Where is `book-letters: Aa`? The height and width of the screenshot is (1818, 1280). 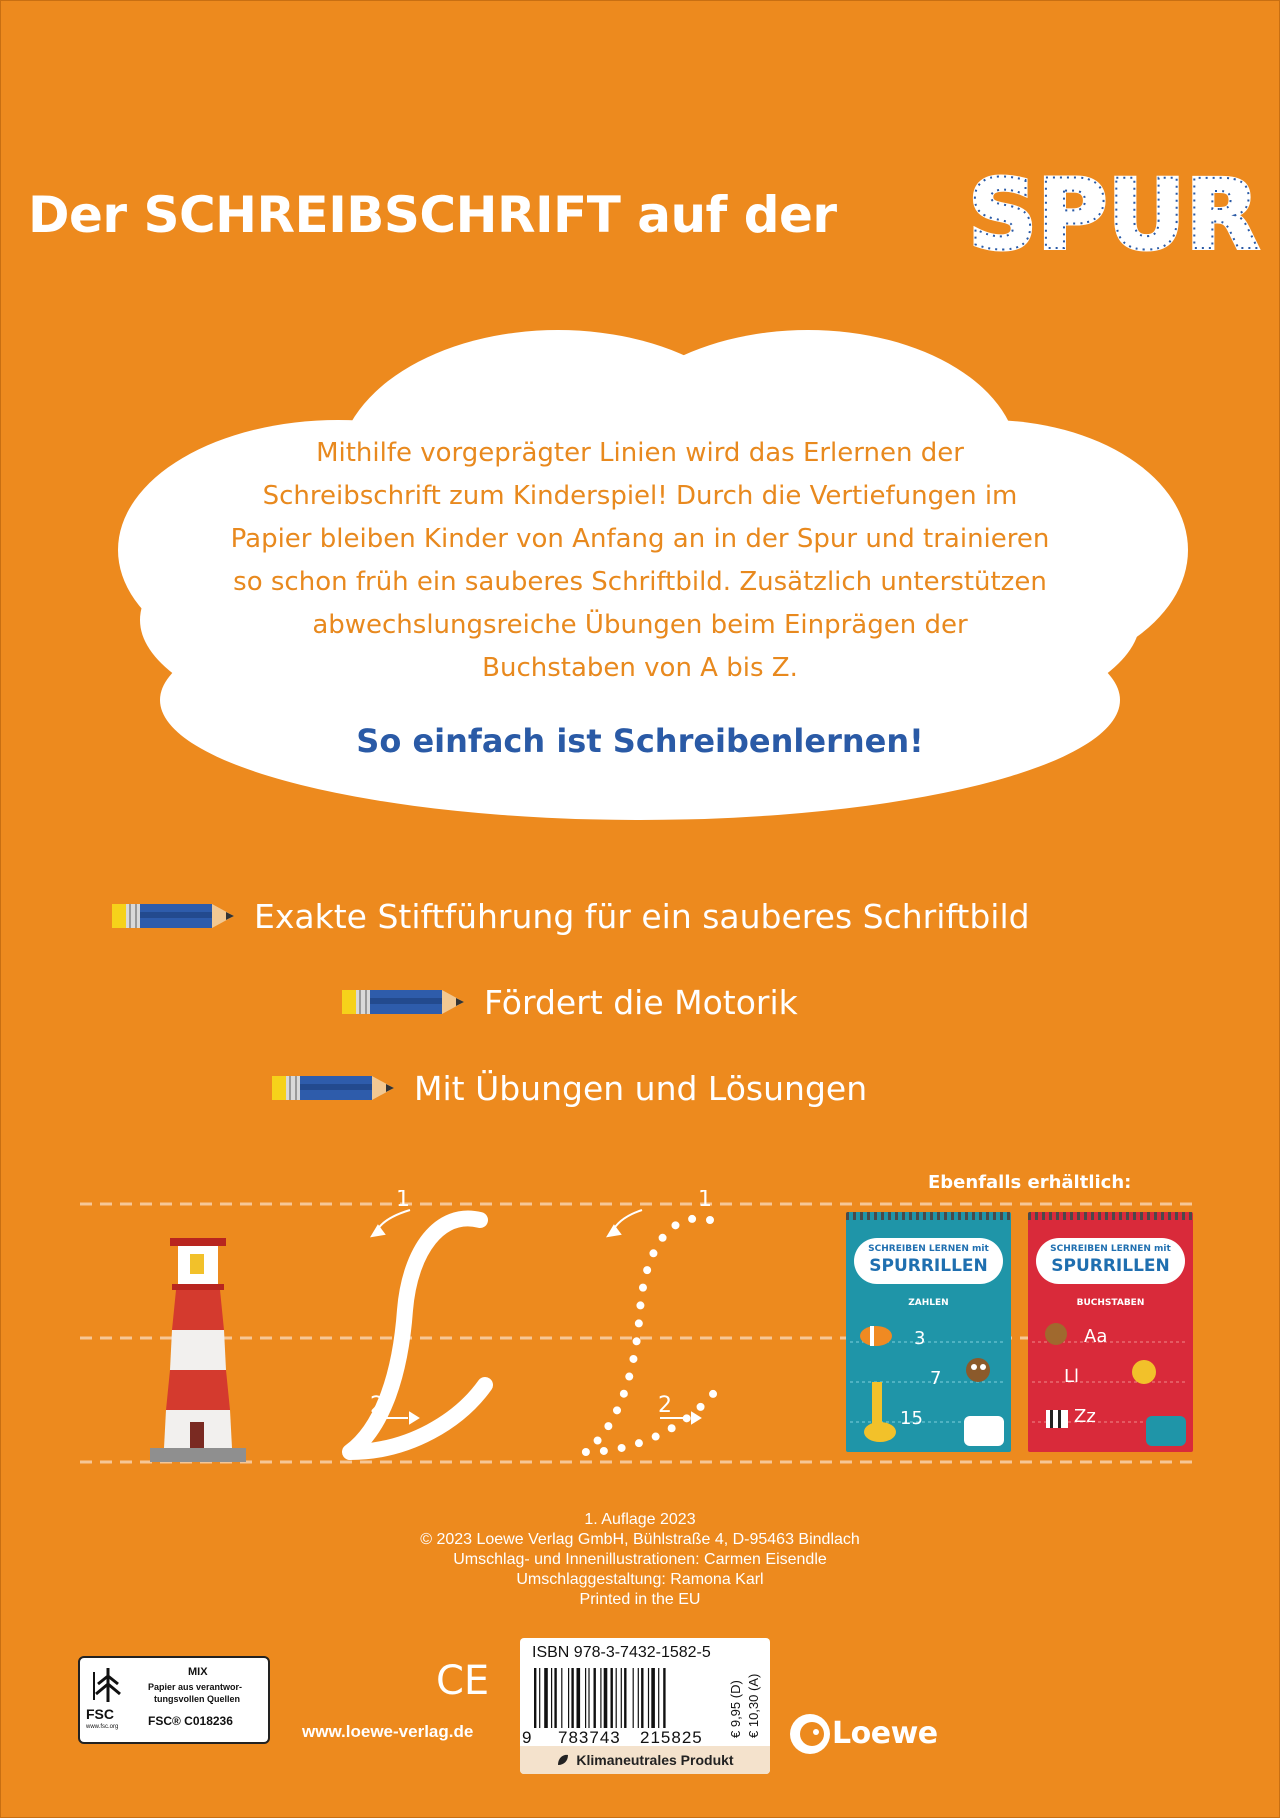
book-letters: Aa is located at coordinates (1095, 1336).